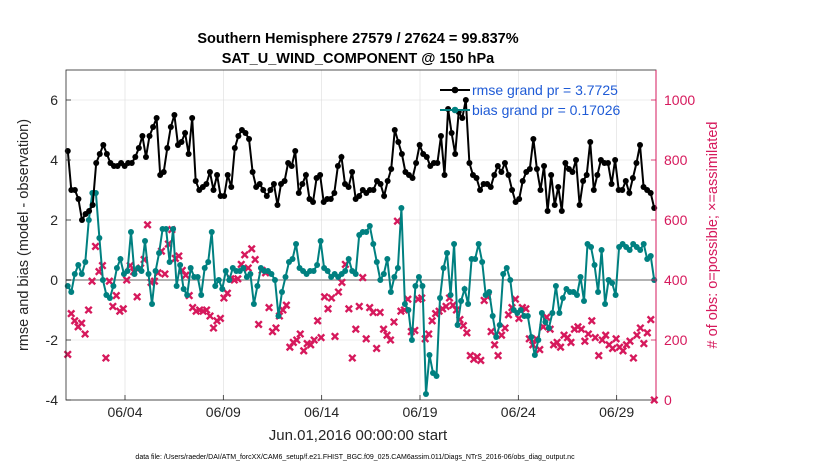  What do you see at coordinates (545, 90) in the screenshot?
I see `legend-rmse-label: rmse grand pr = 3.7725` at bounding box center [545, 90].